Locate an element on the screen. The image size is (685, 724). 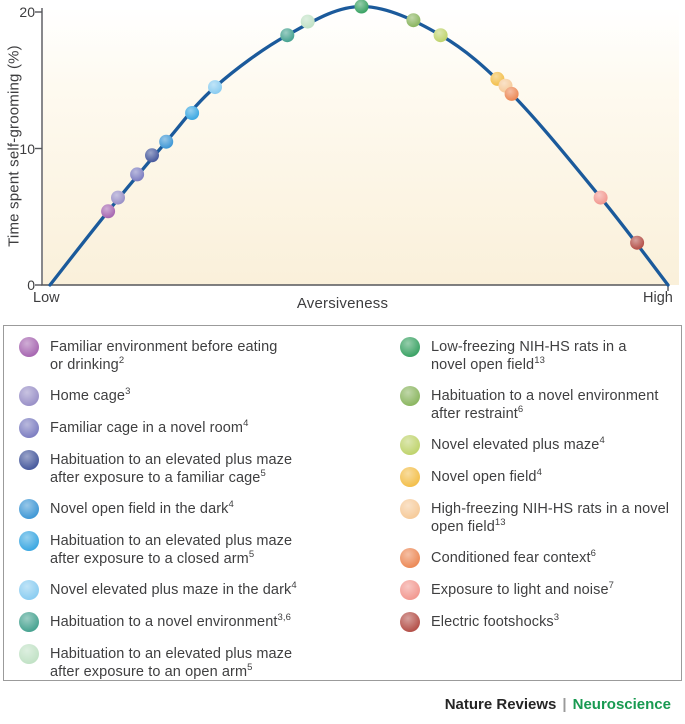
x-axis-low-label: Low is located at coordinates (46, 298).